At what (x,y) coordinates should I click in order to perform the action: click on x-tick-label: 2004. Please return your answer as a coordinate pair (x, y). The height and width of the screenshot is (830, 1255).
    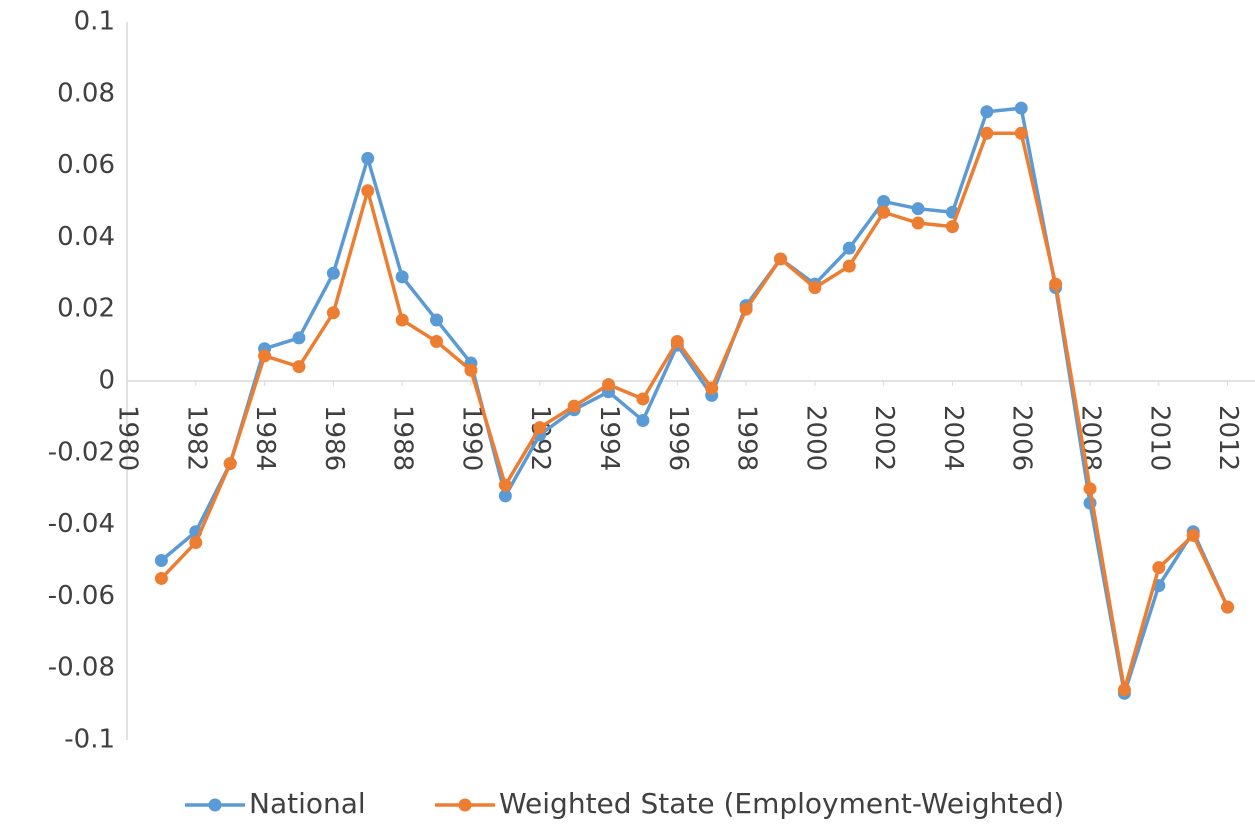
    Looking at the image, I should click on (953, 438).